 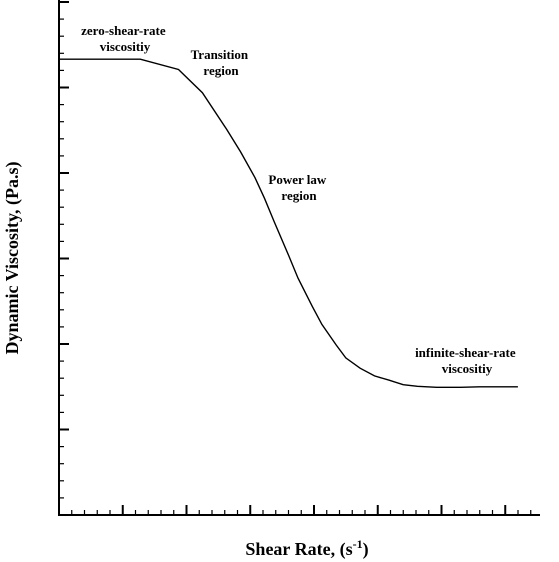 I want to click on annotation-power-law-line1: Power law, so click(x=297, y=179).